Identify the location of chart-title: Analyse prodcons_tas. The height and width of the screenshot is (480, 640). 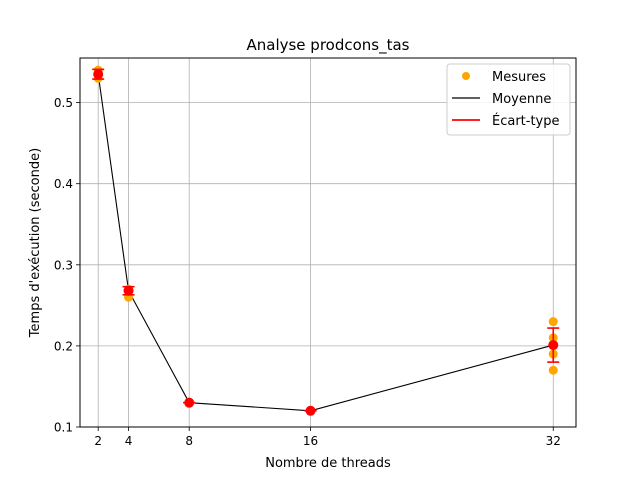
(327, 45).